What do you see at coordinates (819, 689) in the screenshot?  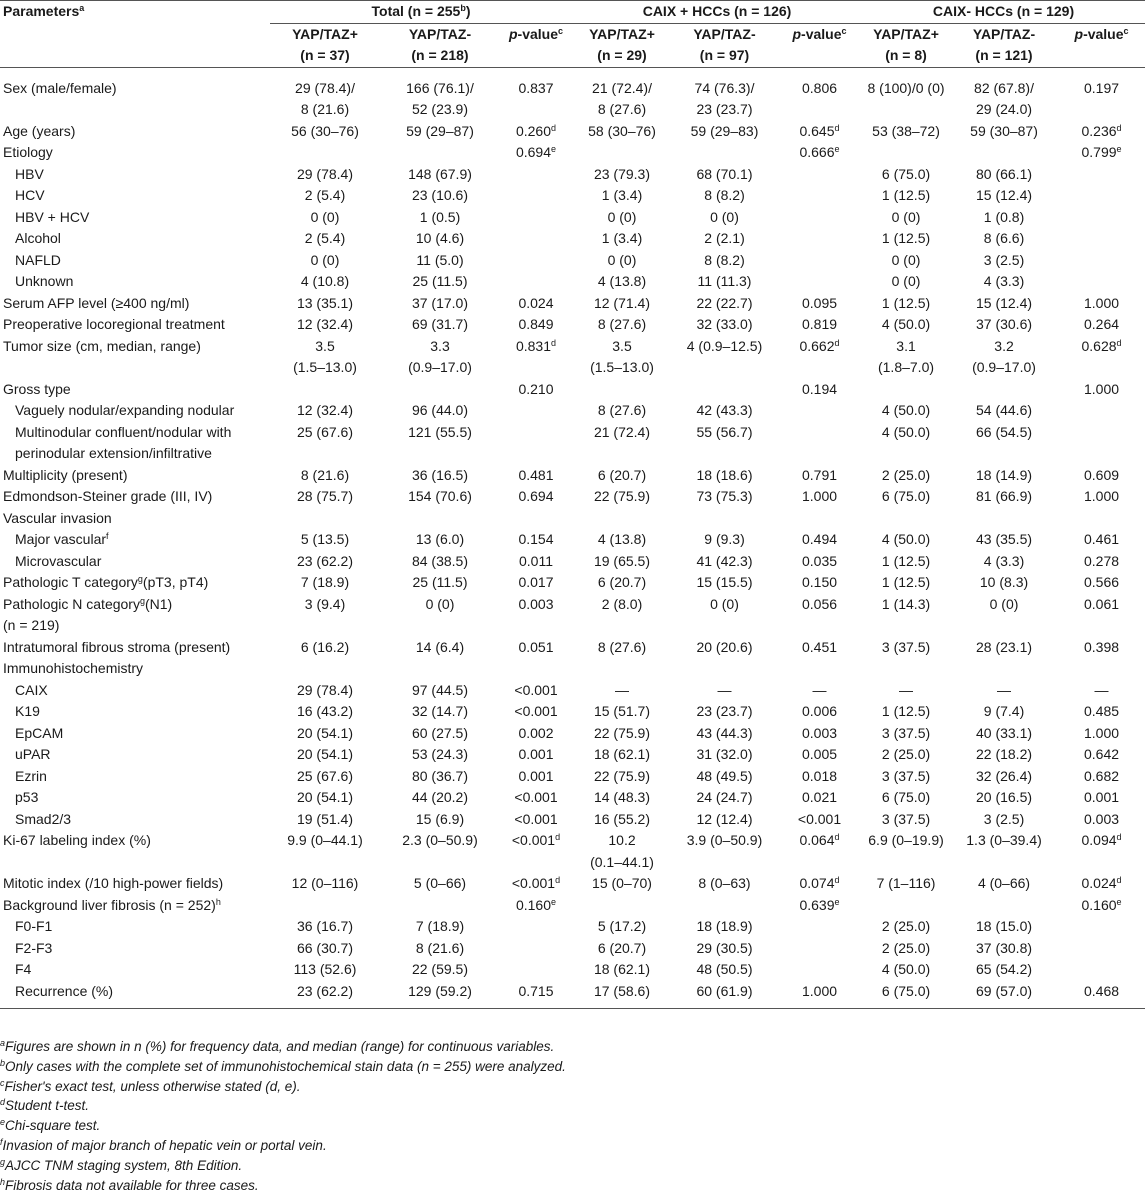 I see `p-value-cell: —` at bounding box center [819, 689].